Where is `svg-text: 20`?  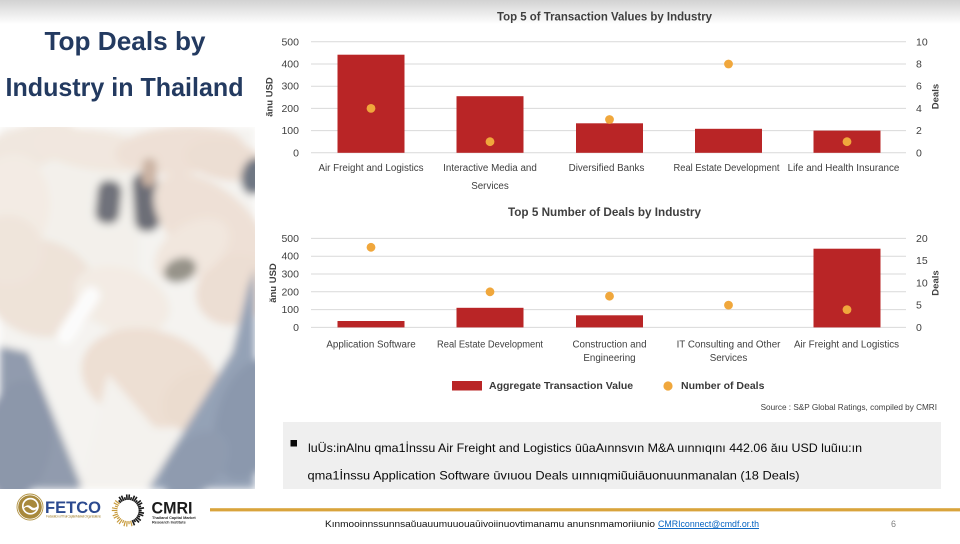 svg-text: 20 is located at coordinates (922, 239).